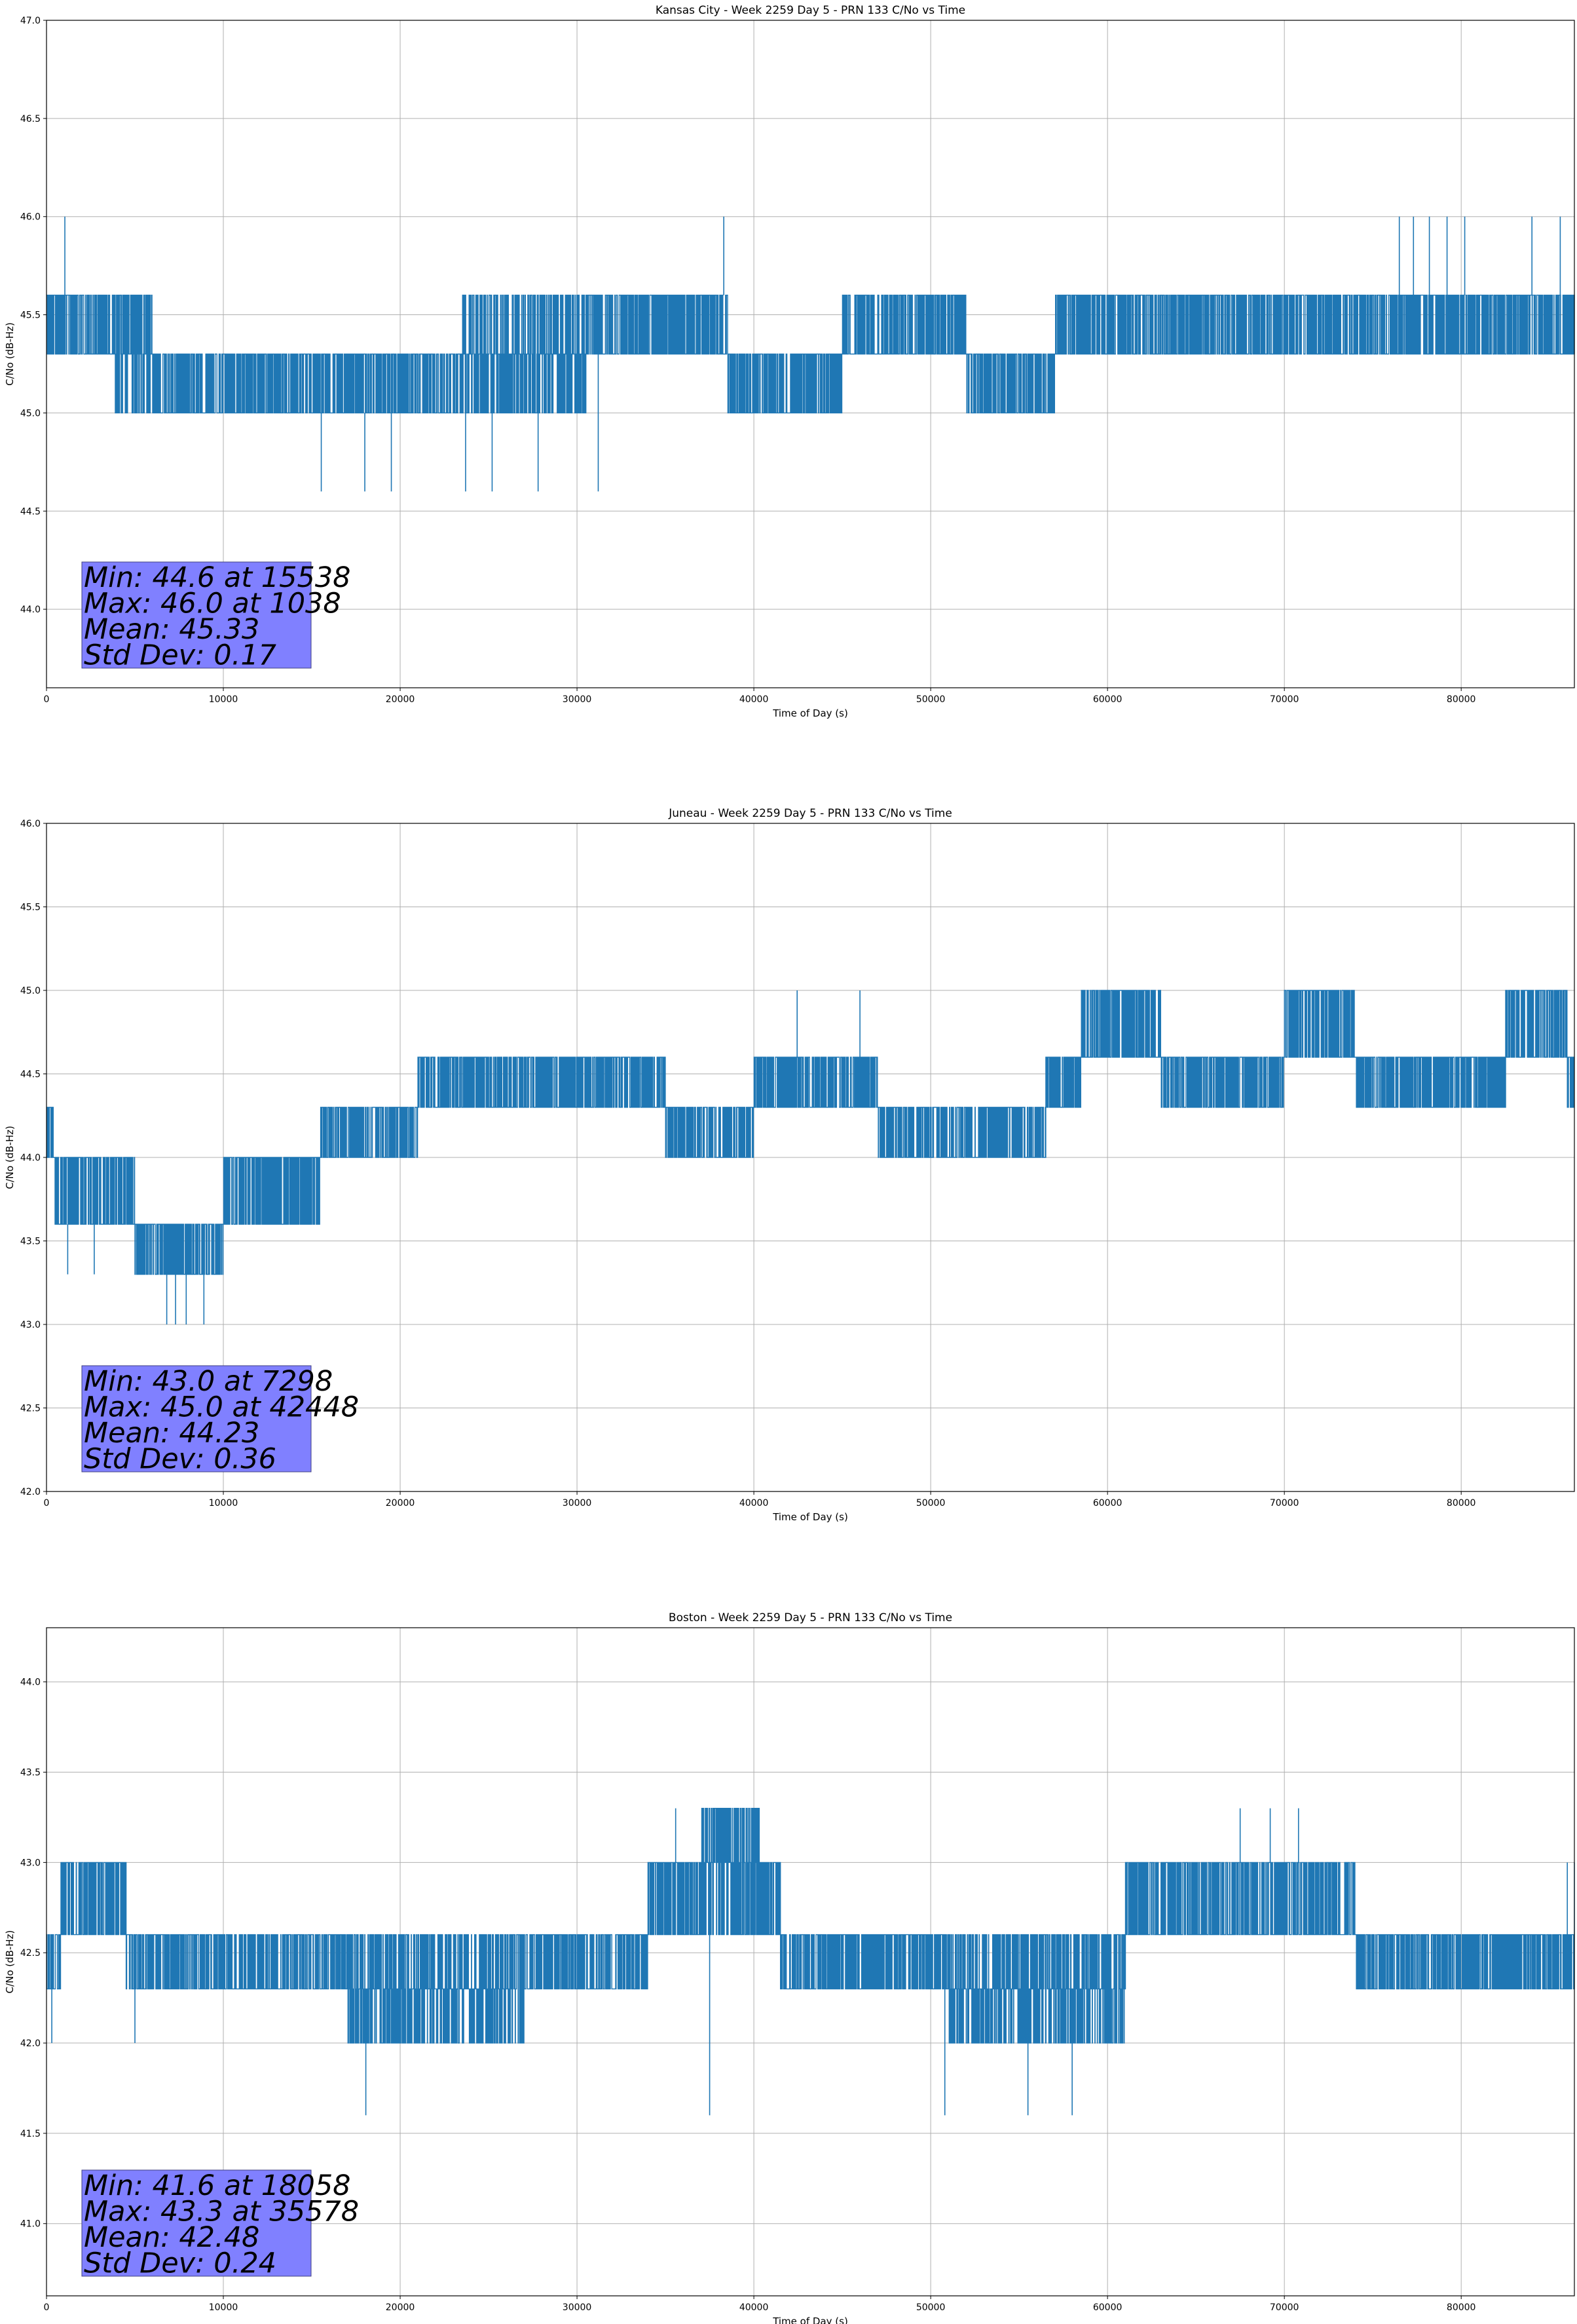 The image size is (1577, 2324). I want to click on stats-line: Max: 46.0 at 1038, so click(212, 604).